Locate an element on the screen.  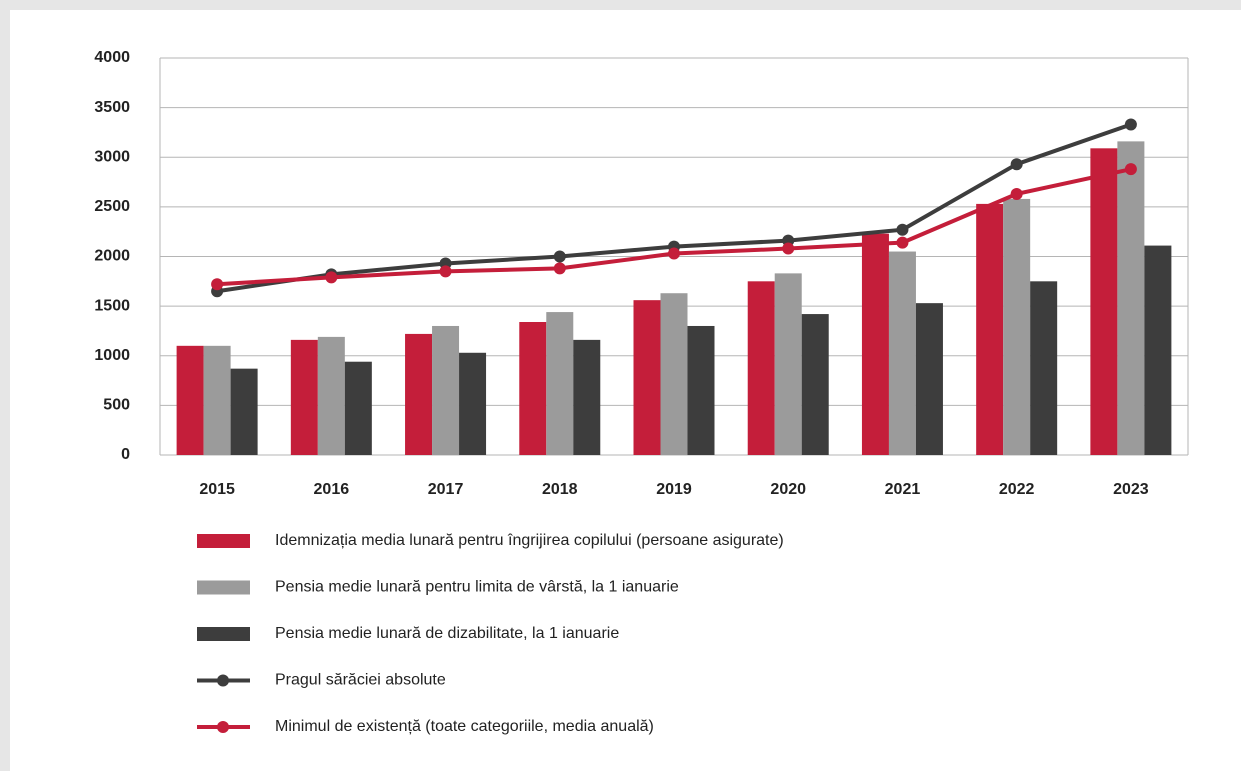
x-tick-label: 2015 is located at coordinates (217, 489).